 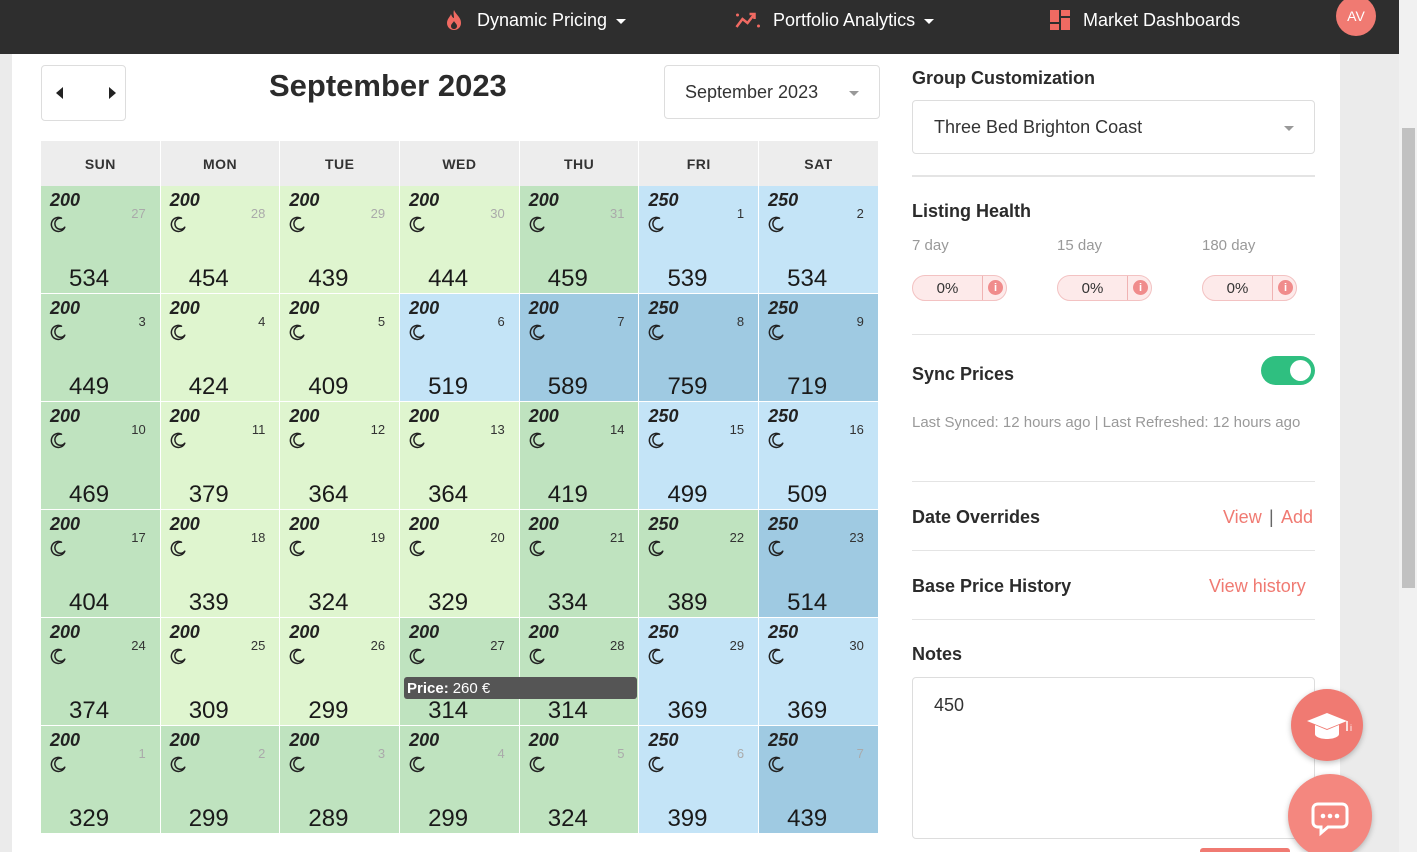 I want to click on chevron-down-icon, so click(x=1289, y=128).